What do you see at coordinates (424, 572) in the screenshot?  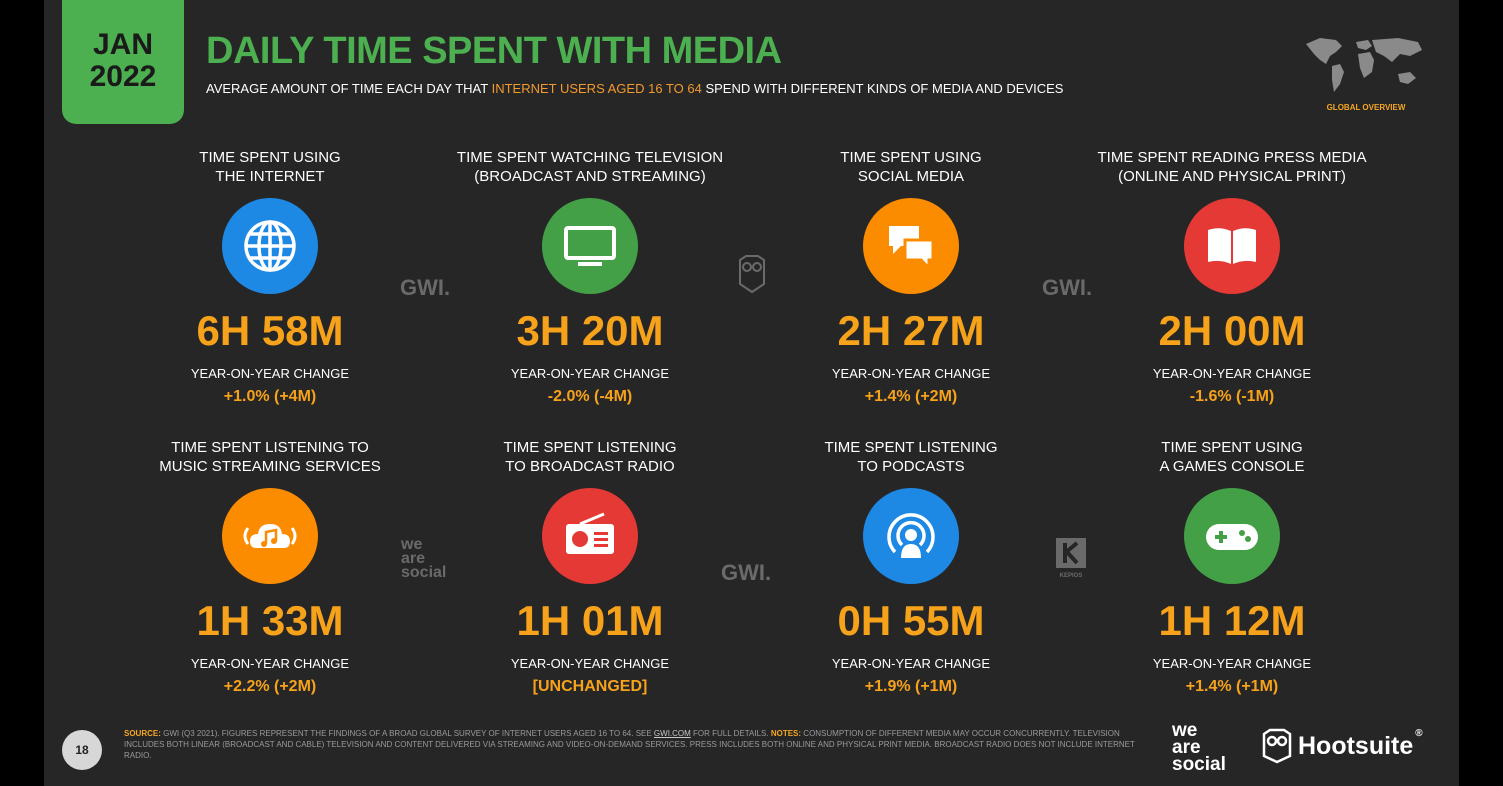 I see `social-text: social` at bounding box center [424, 572].